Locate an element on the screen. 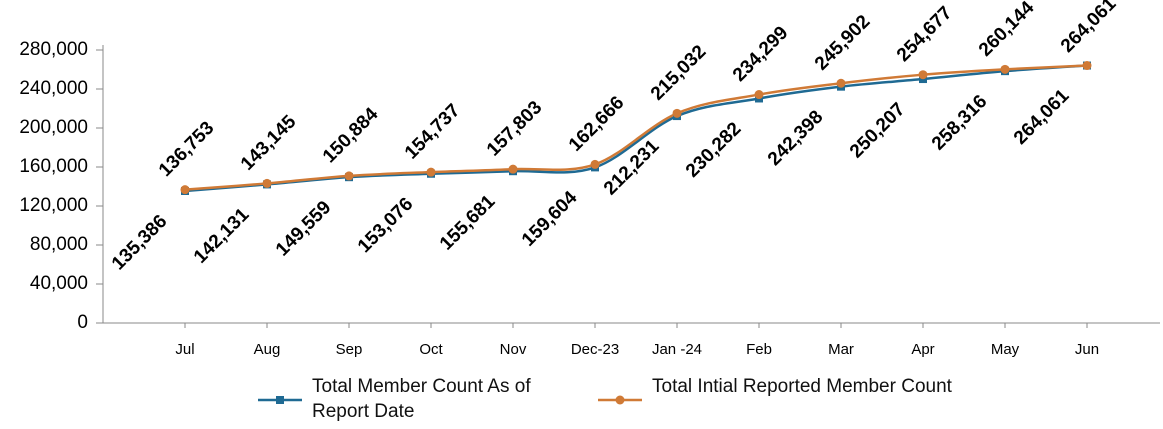 This screenshot has height=429, width=1163. legend-label: Total Member Count As of Report Date is located at coordinates (421, 399).